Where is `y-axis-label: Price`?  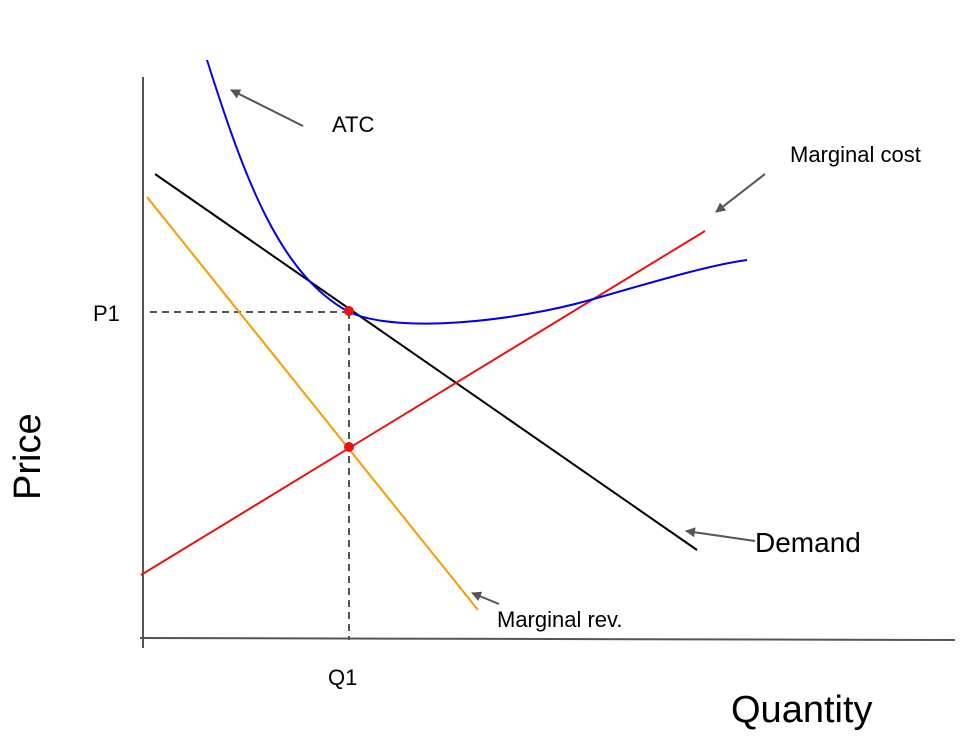
y-axis-label: Price is located at coordinates (28, 456).